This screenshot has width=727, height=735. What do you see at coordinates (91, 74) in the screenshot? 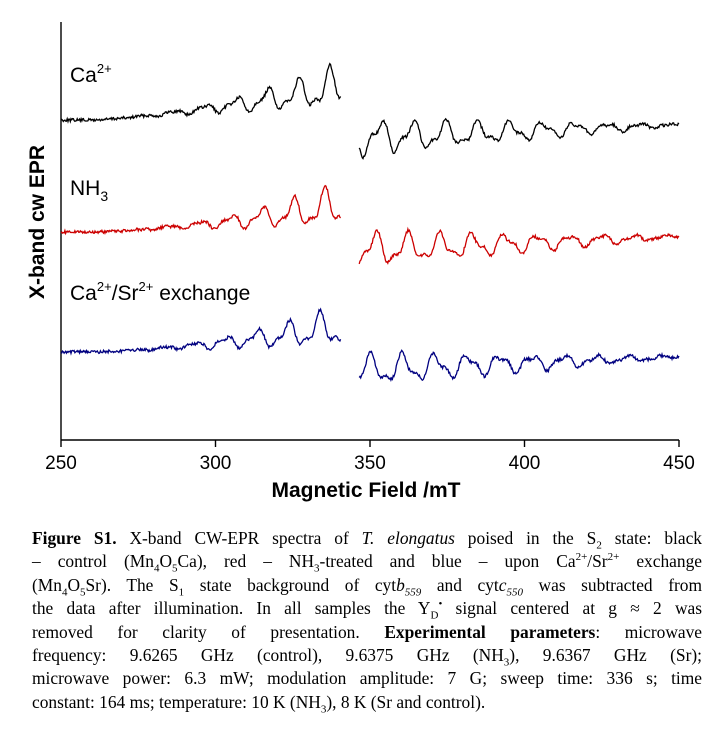
I see `series-label-ca: Ca2+` at bounding box center [91, 74].